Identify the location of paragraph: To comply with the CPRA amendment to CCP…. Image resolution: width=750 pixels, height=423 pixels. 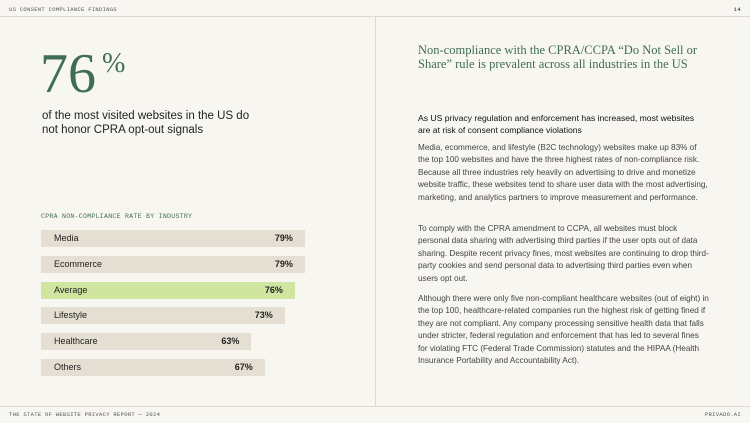
(563, 253).